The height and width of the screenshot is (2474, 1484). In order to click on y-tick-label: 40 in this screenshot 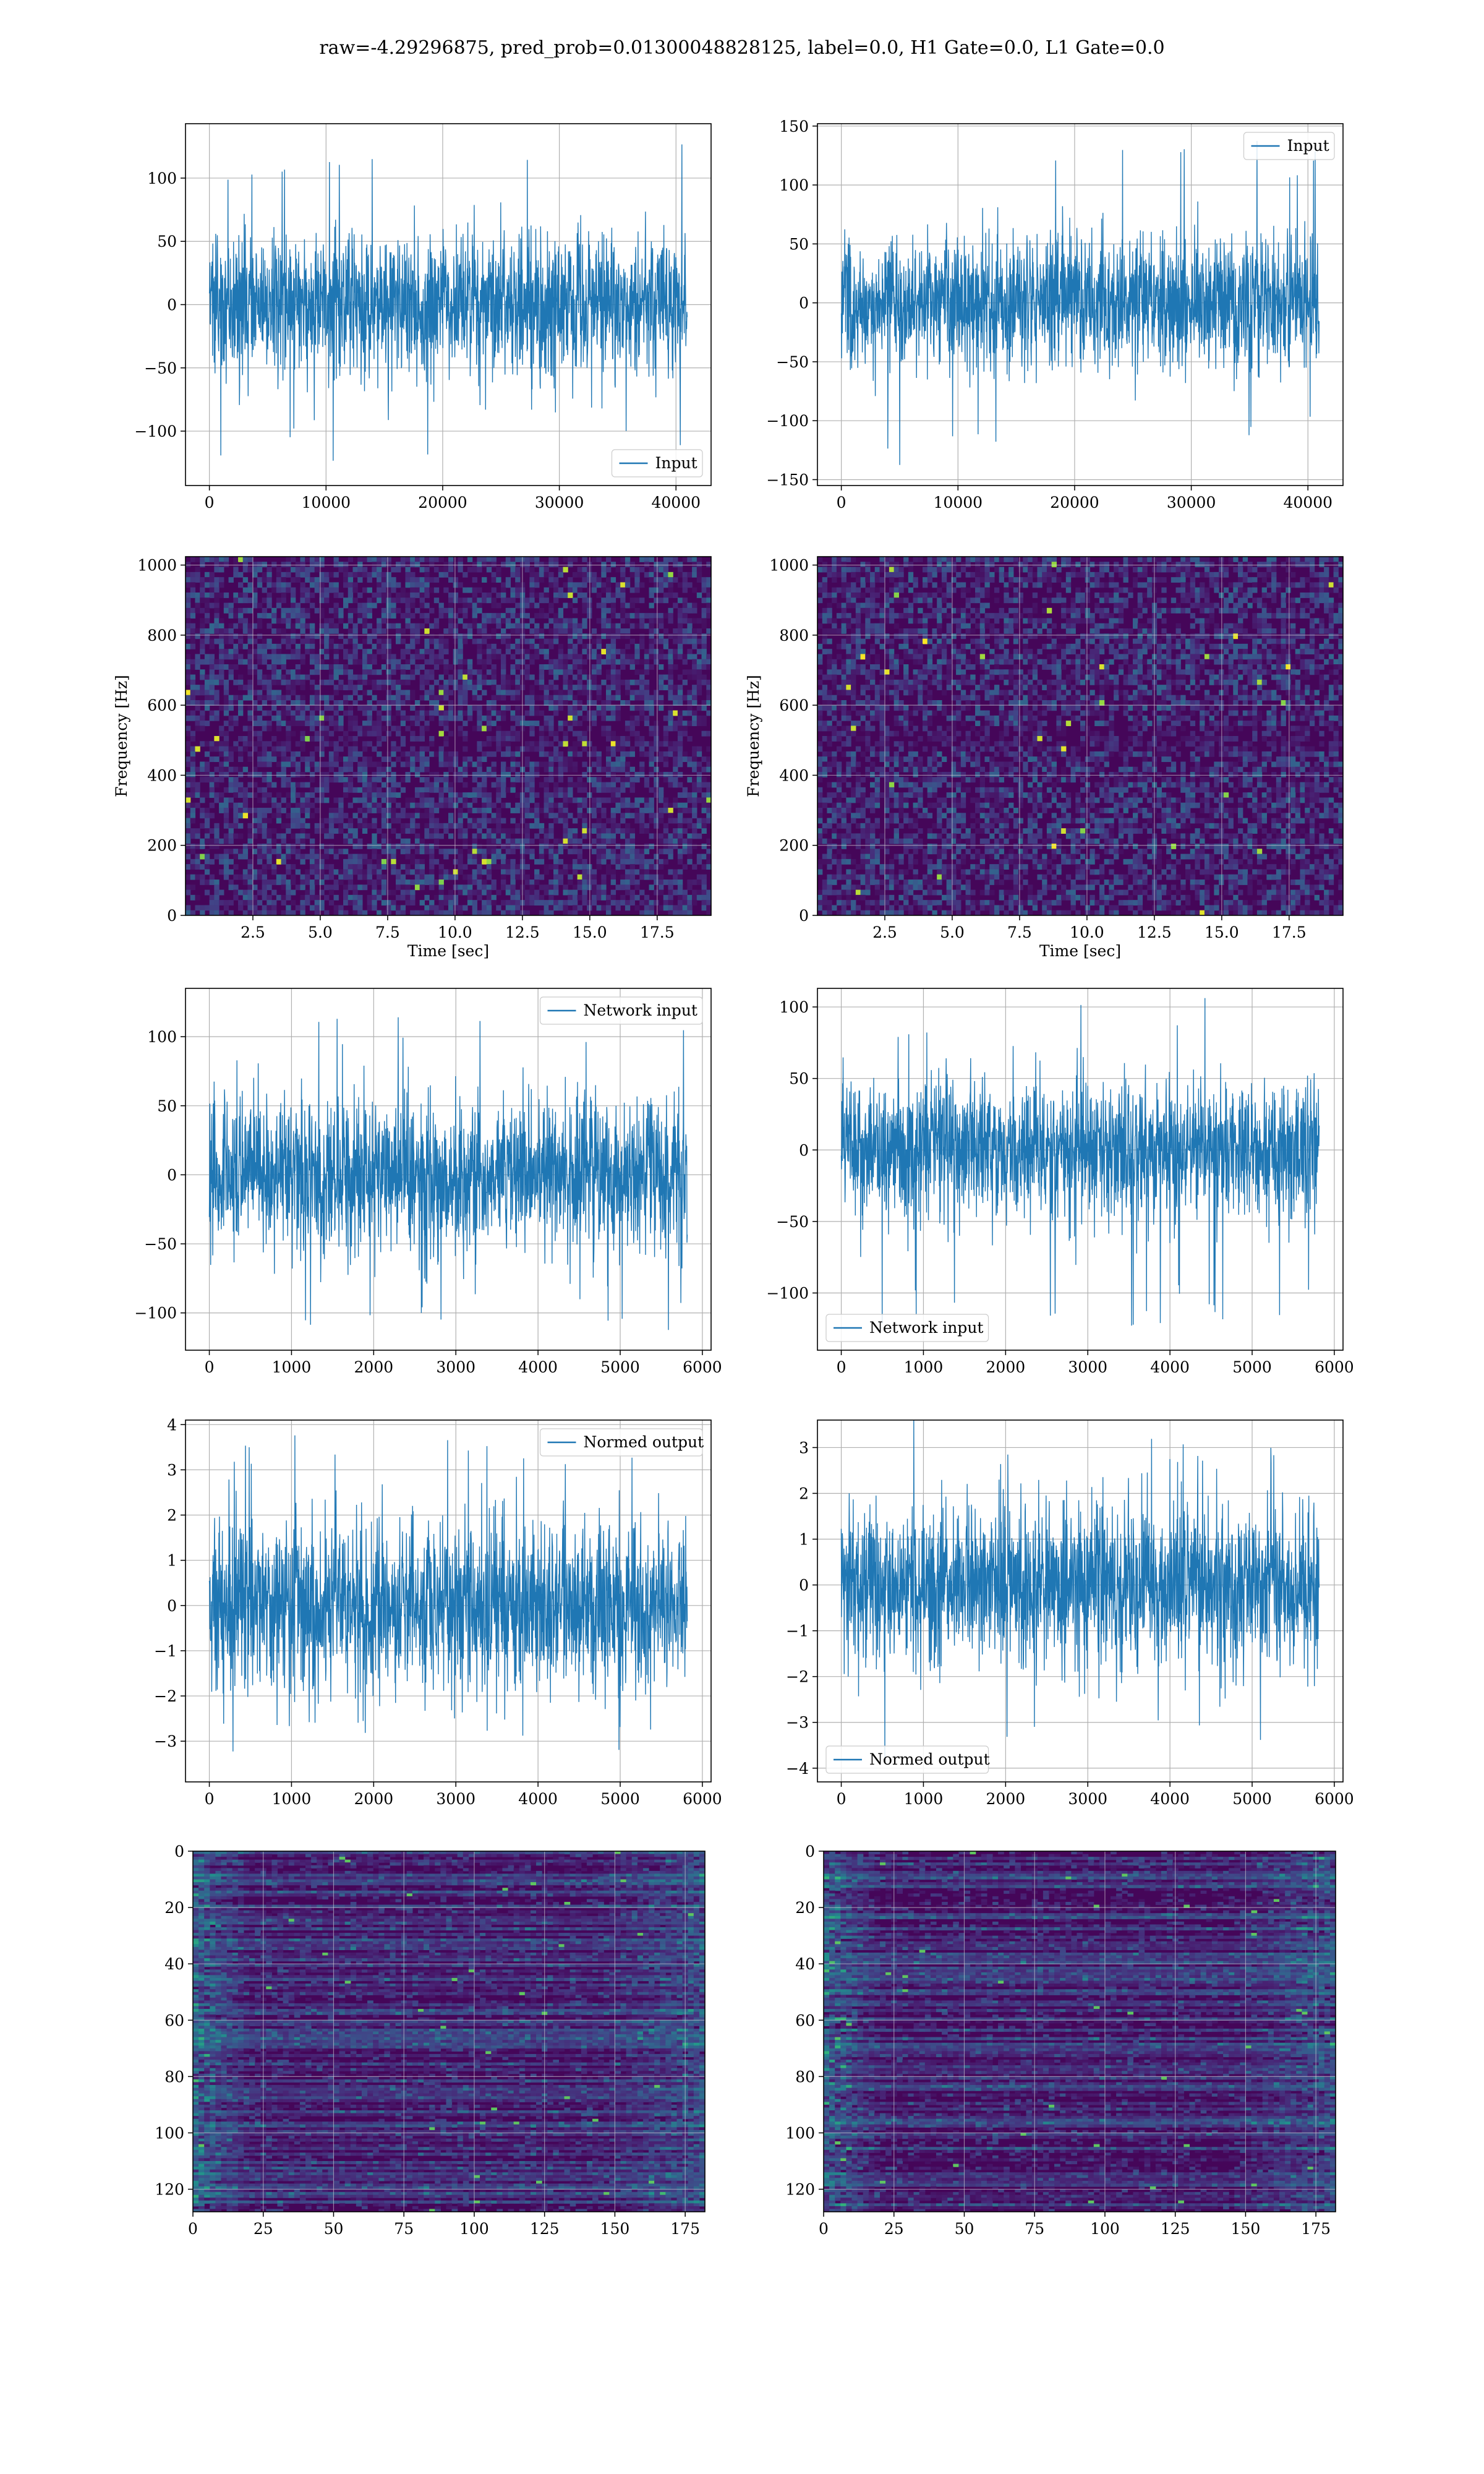, I will do `click(805, 1964)`.